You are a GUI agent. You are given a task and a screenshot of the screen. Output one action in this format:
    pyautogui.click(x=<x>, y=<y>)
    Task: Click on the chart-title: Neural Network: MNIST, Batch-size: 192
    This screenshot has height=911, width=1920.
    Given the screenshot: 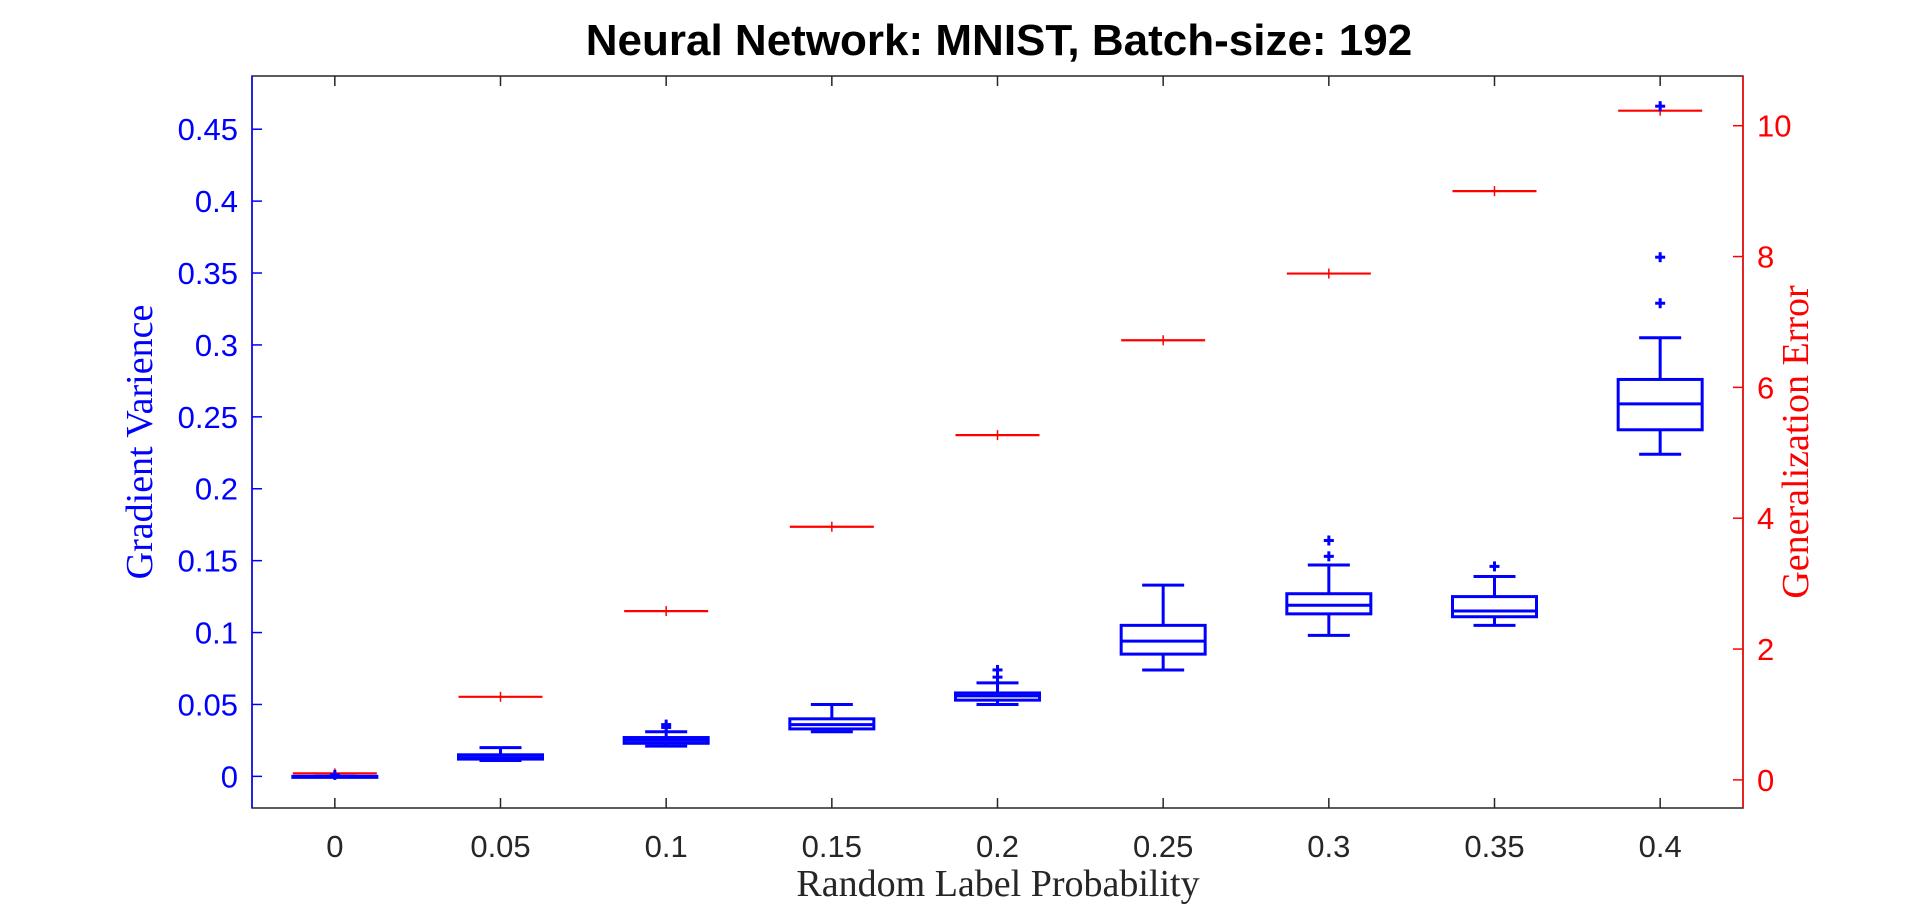 What is the action you would take?
    pyautogui.click(x=999, y=40)
    